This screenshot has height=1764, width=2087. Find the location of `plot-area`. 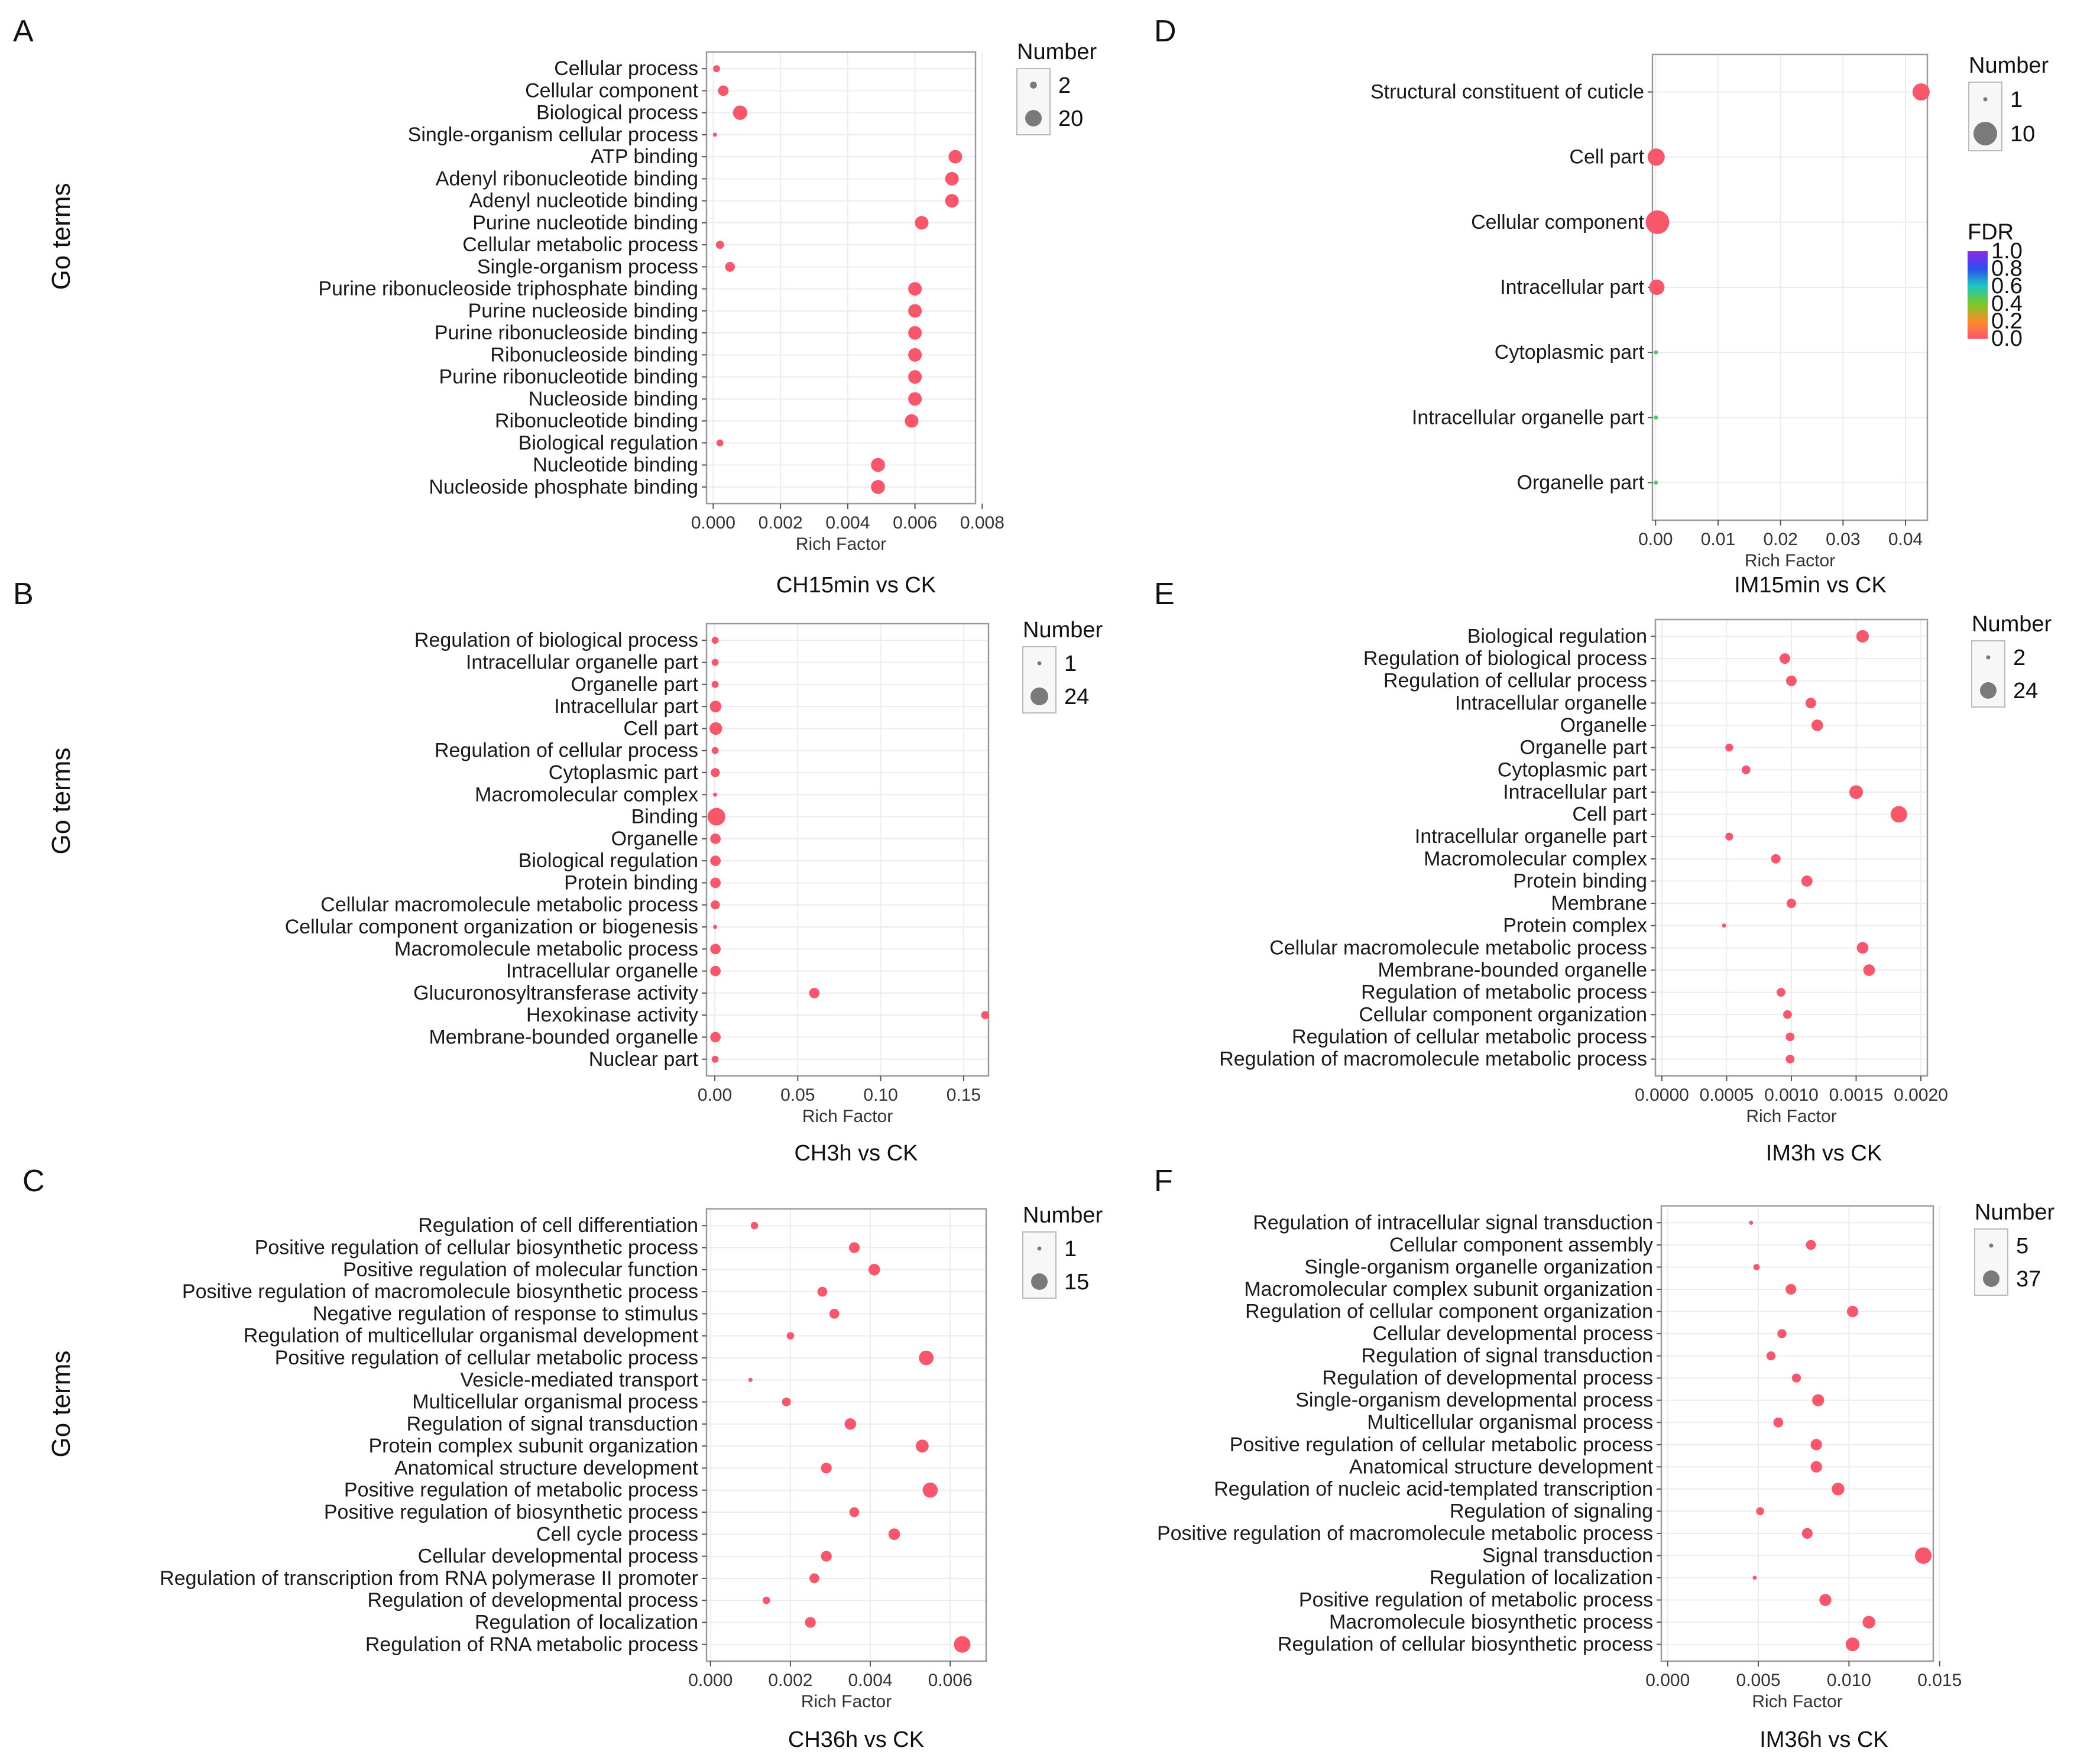

plot-area is located at coordinates (1797, 1433).